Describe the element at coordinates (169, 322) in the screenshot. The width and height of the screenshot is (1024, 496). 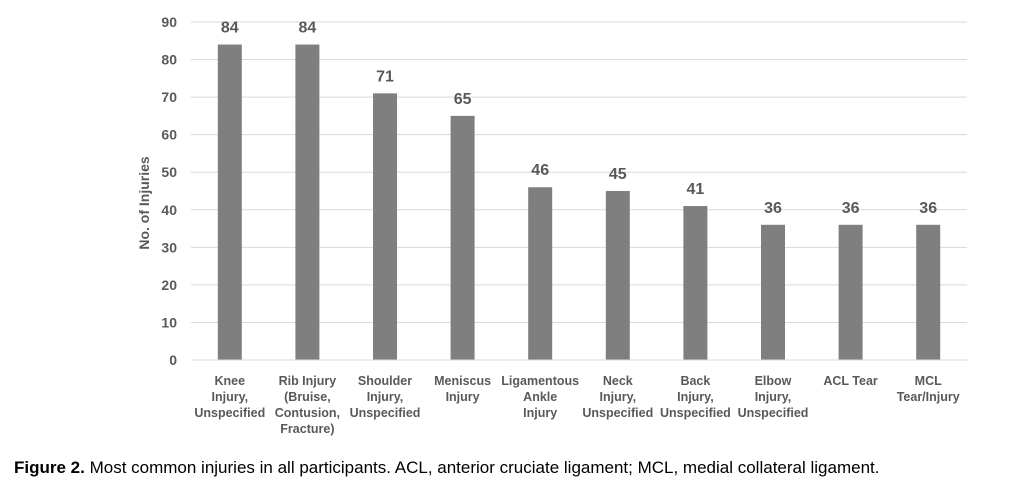
I see `y-tick-label: 10` at that location.